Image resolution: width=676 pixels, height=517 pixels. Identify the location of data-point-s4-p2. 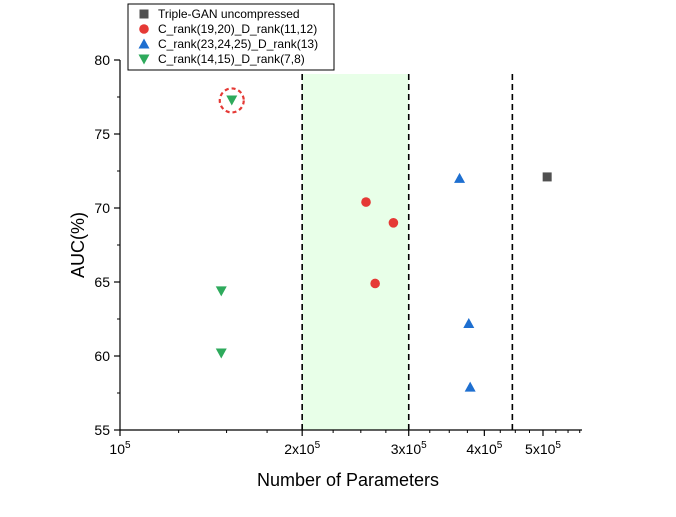
(221, 291).